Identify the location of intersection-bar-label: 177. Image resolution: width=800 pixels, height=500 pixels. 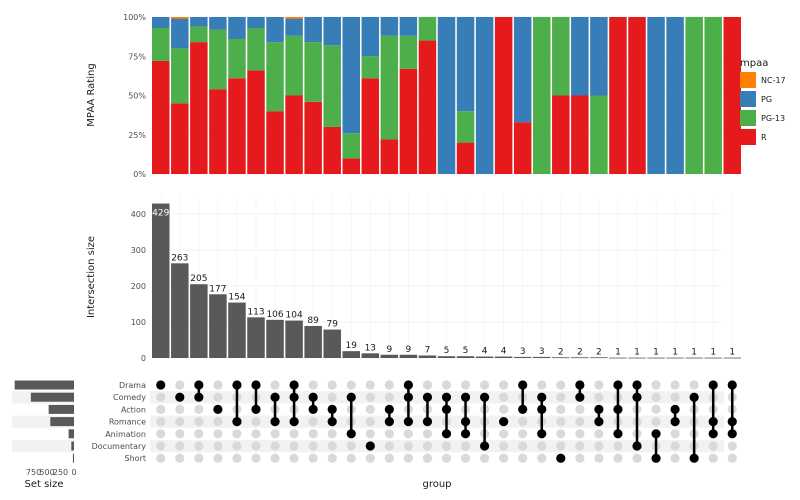
(217, 289).